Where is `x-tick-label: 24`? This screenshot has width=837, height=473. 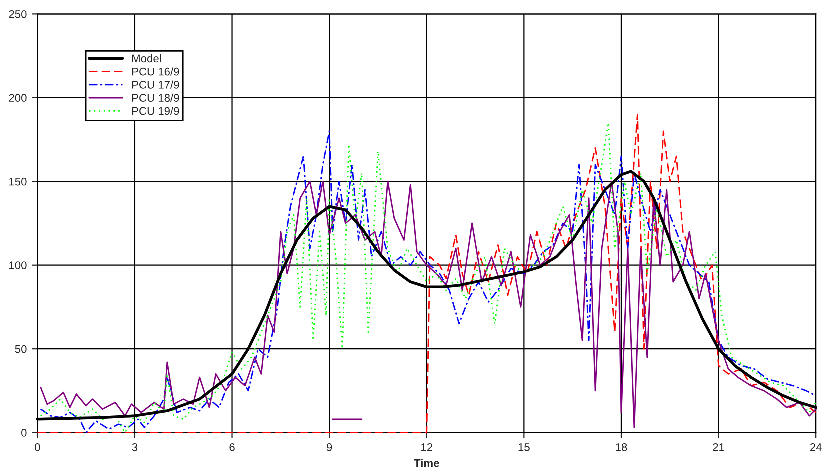
x-tick-label: 24 is located at coordinates (816, 448).